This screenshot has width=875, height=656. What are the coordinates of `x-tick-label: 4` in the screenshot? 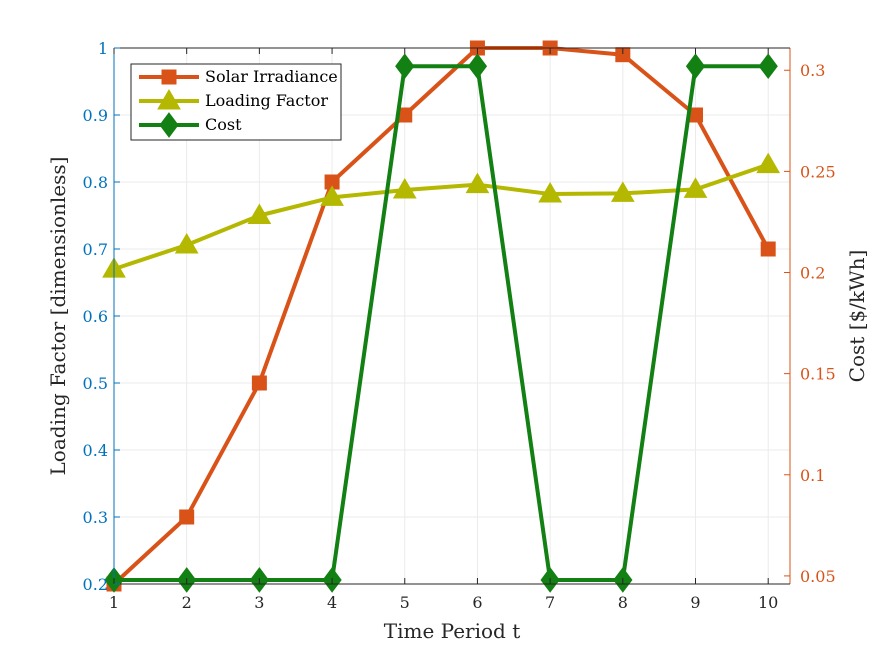 It's located at (332, 602).